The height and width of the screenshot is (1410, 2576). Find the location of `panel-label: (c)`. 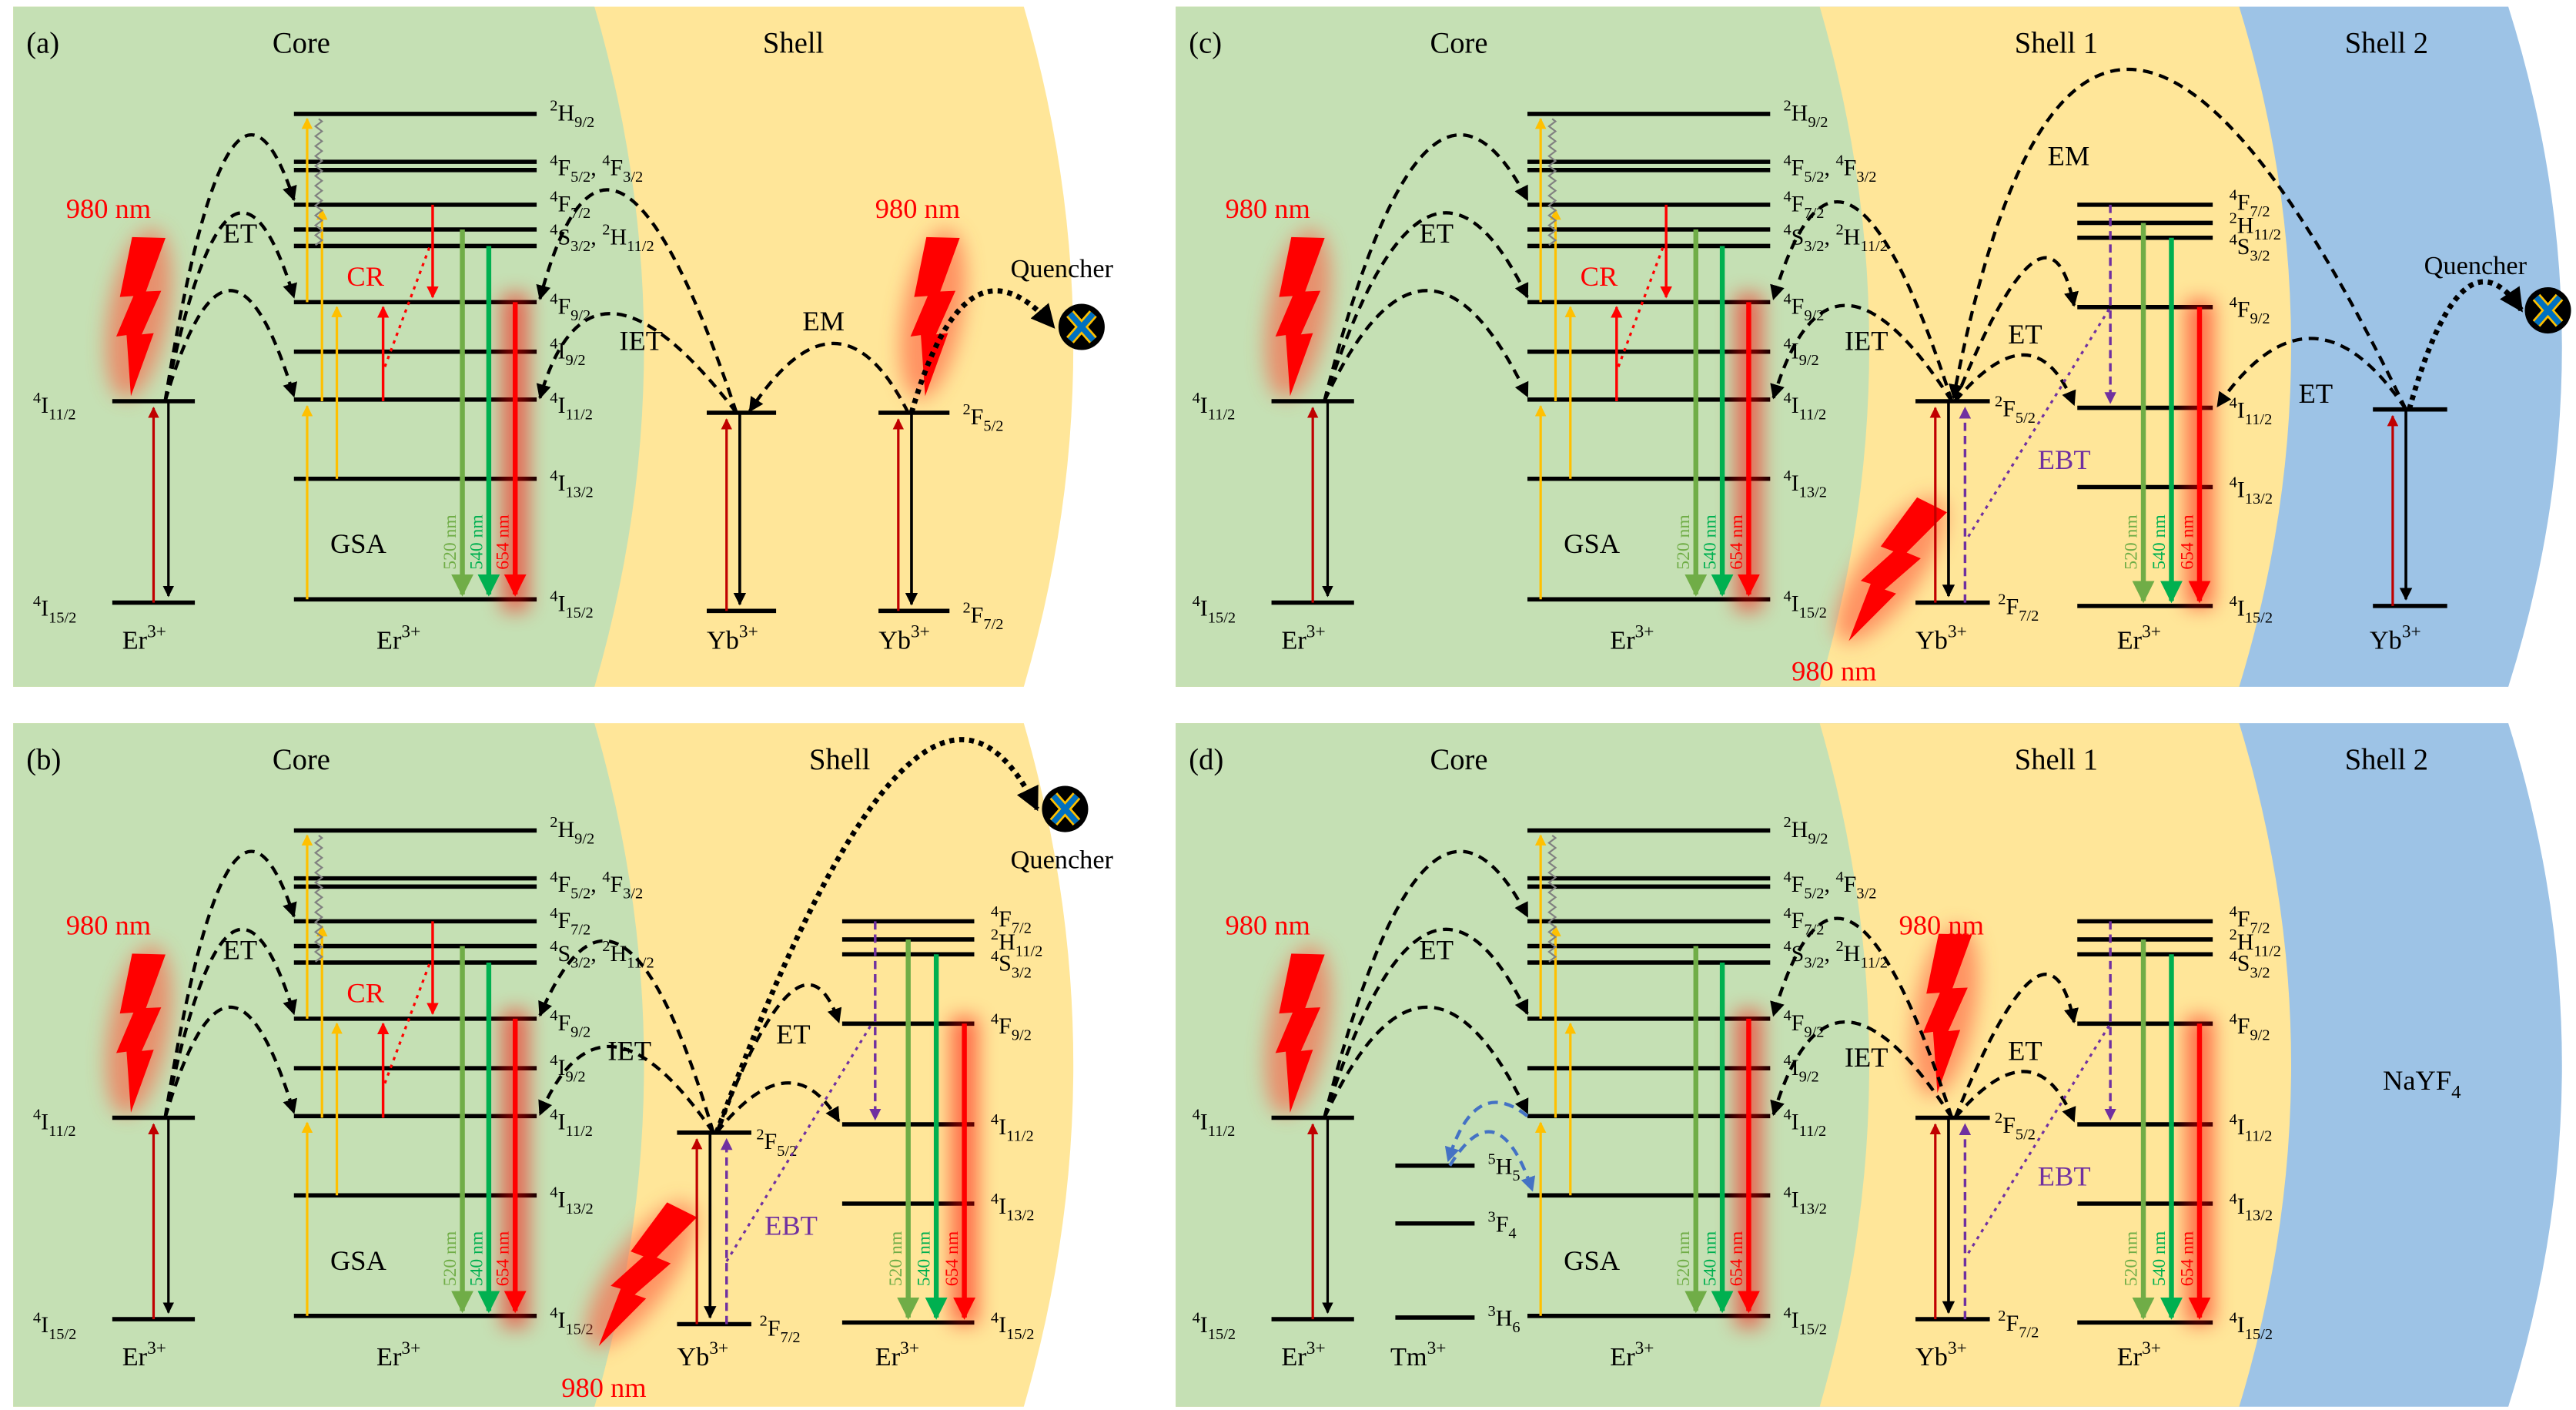

panel-label: (c) is located at coordinates (1205, 44).